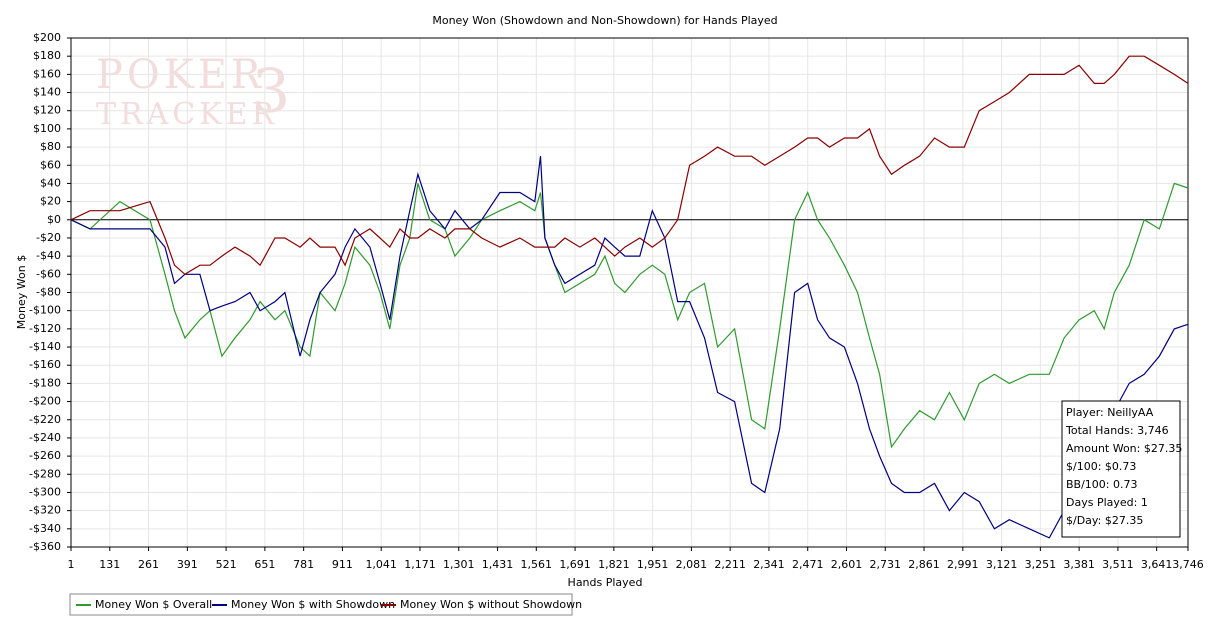 The image size is (1210, 636). Describe the element at coordinates (50, 182) in the screenshot. I see `y-tick-label: $40` at that location.